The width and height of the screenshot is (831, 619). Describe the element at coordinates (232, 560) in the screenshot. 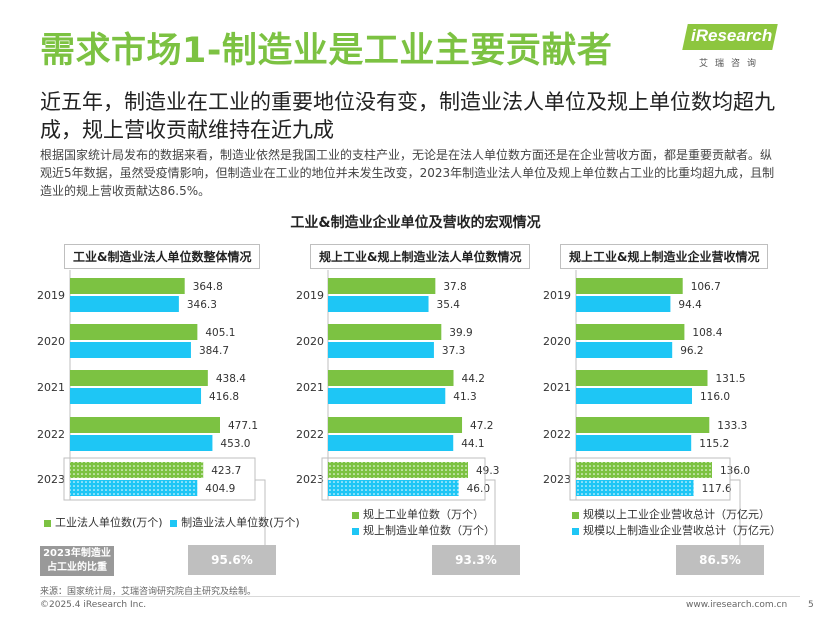

I see `share-box-1: 95.6%` at that location.